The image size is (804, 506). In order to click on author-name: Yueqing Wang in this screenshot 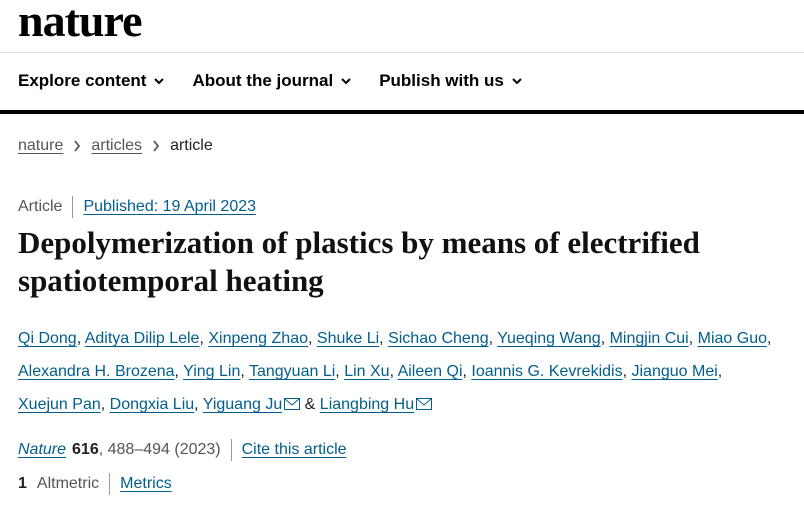, I will do `click(549, 338)`.